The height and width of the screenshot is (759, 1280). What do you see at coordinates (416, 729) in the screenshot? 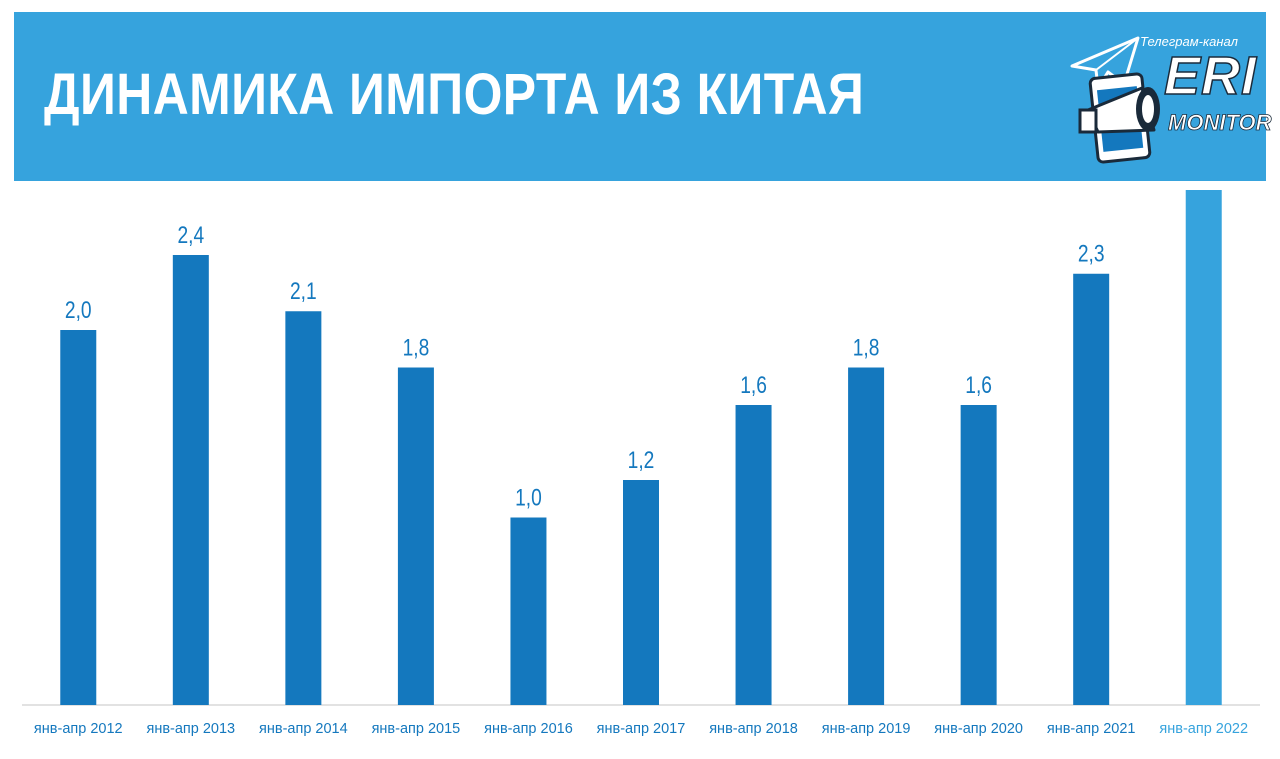
I see `x-tick-label: янв-апр 2015` at bounding box center [416, 729].